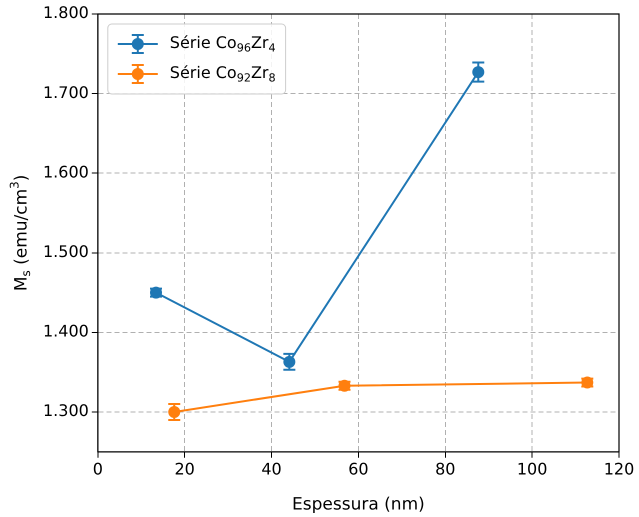  What do you see at coordinates (445, 469) in the screenshot?
I see `x-tick-label: 80` at bounding box center [445, 469].